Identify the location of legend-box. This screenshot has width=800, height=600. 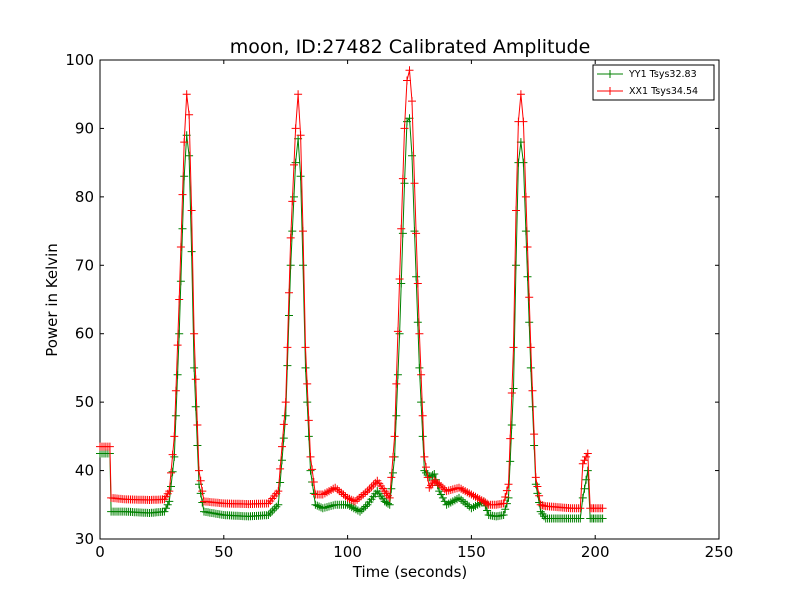
(653, 82).